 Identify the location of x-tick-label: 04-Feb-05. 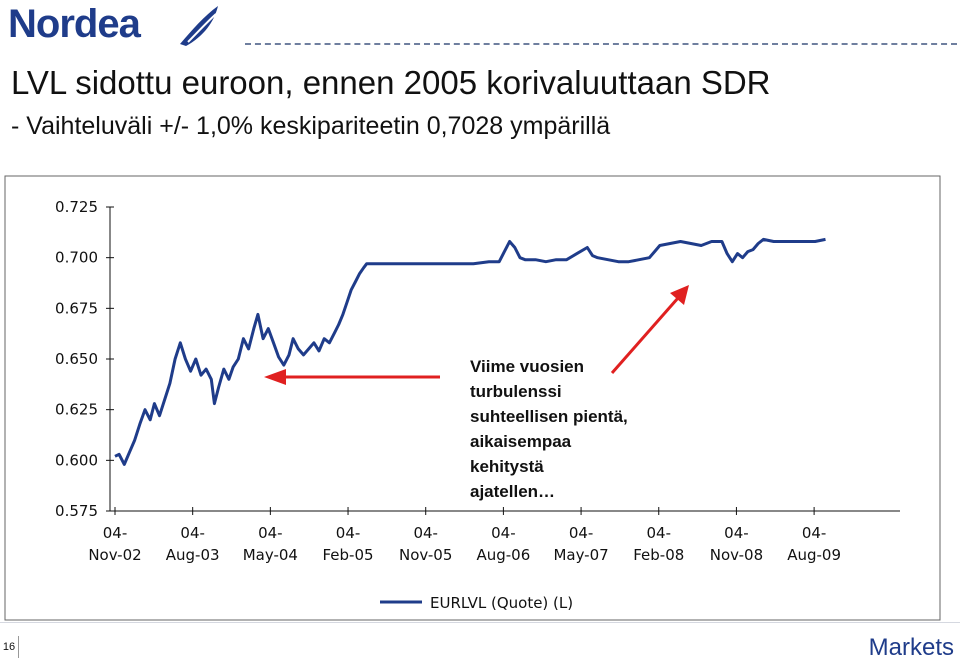
(348, 544).